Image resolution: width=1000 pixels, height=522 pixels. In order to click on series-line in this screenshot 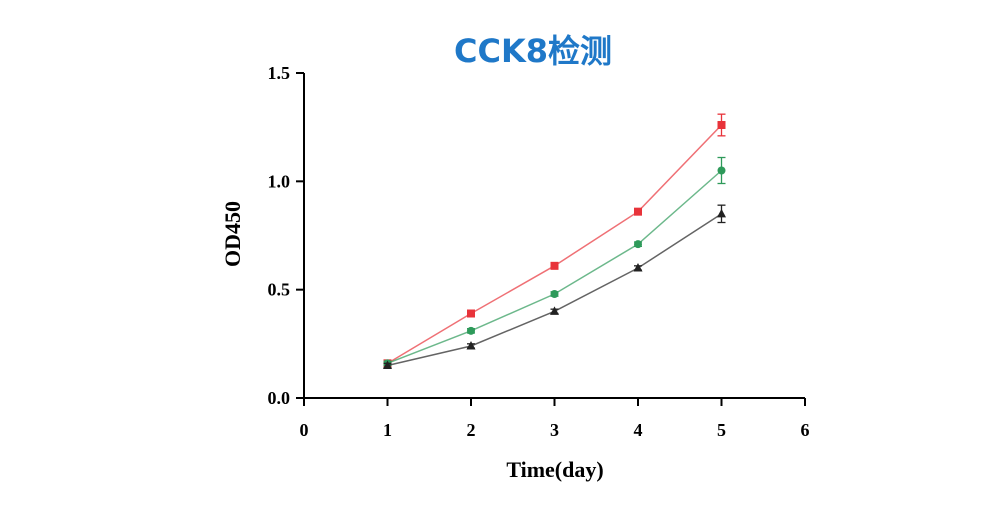, I will do `click(554, 290)`.